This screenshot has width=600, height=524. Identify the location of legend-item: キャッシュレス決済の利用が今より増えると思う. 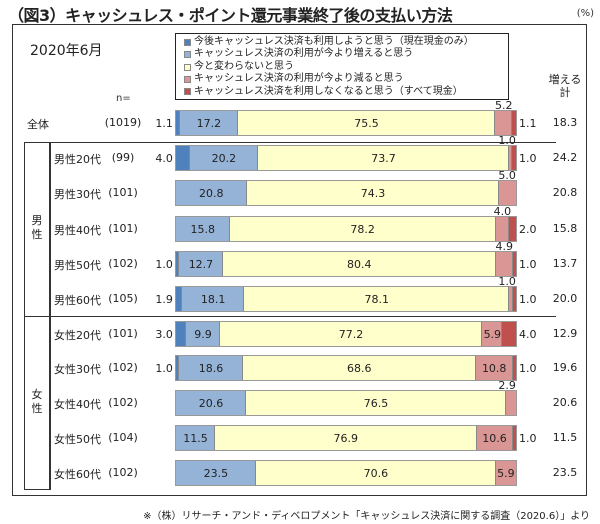
(346, 54).